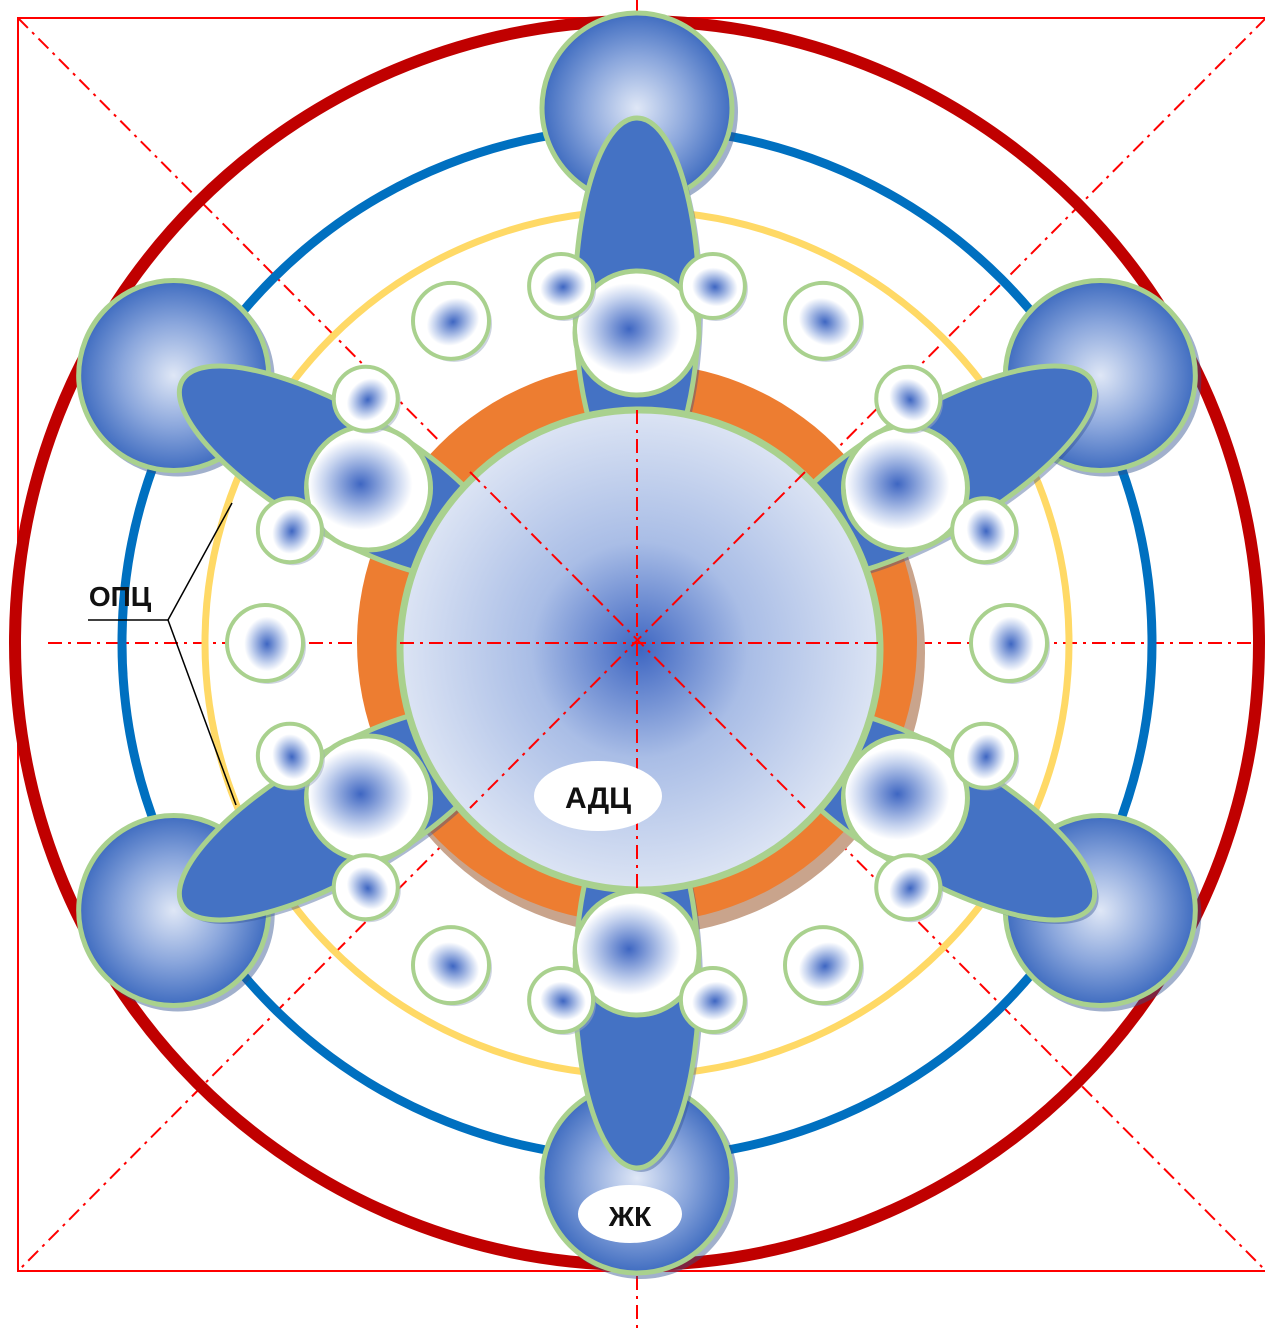  Describe the element at coordinates (638, 251) in the screenshot. I see `arm-top` at that location.